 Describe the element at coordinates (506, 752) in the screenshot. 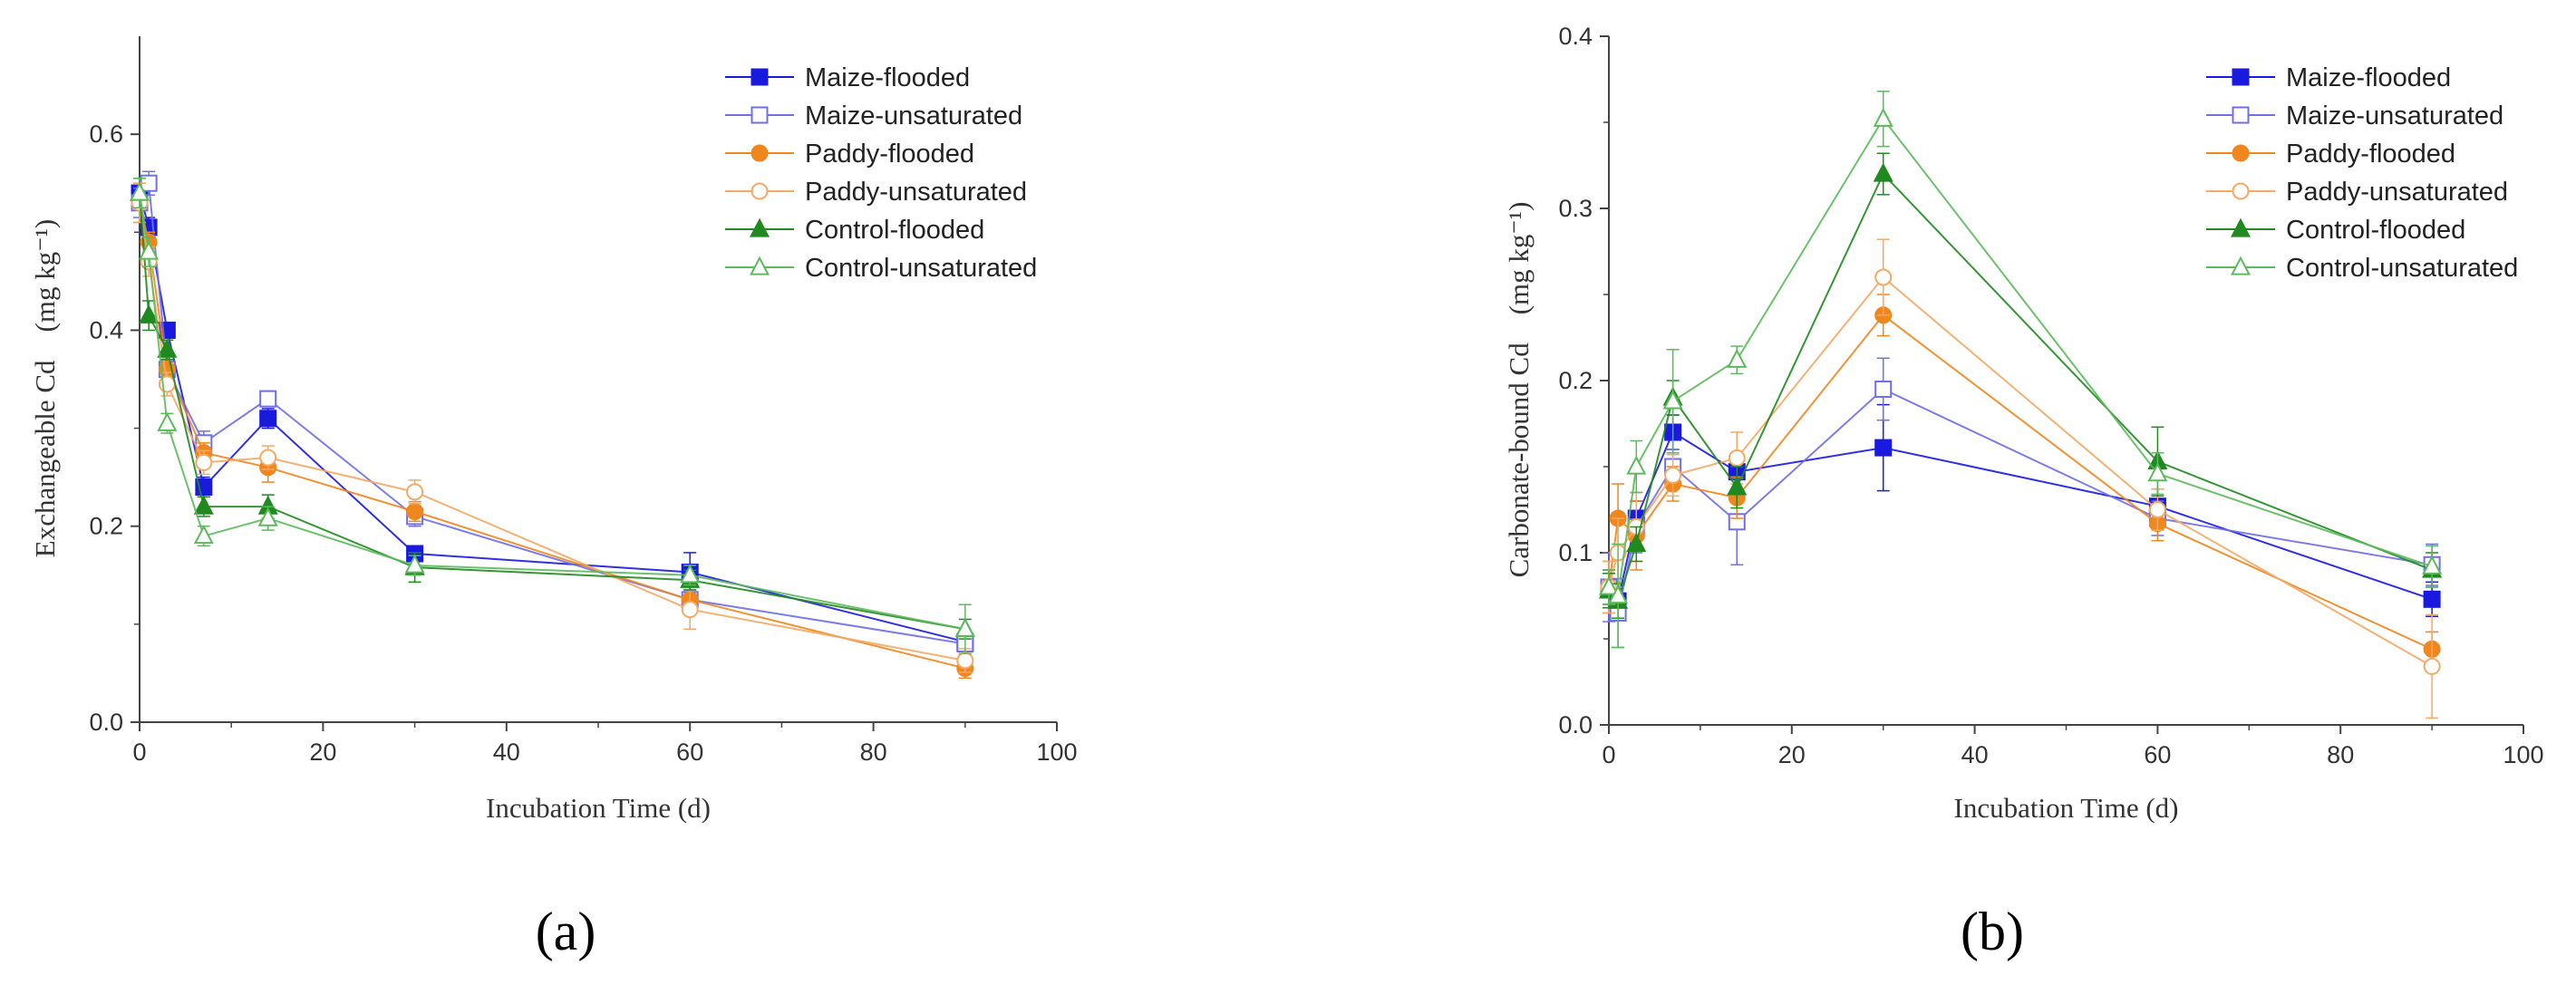

I see `panel-a-x-tick-label: 40` at that location.